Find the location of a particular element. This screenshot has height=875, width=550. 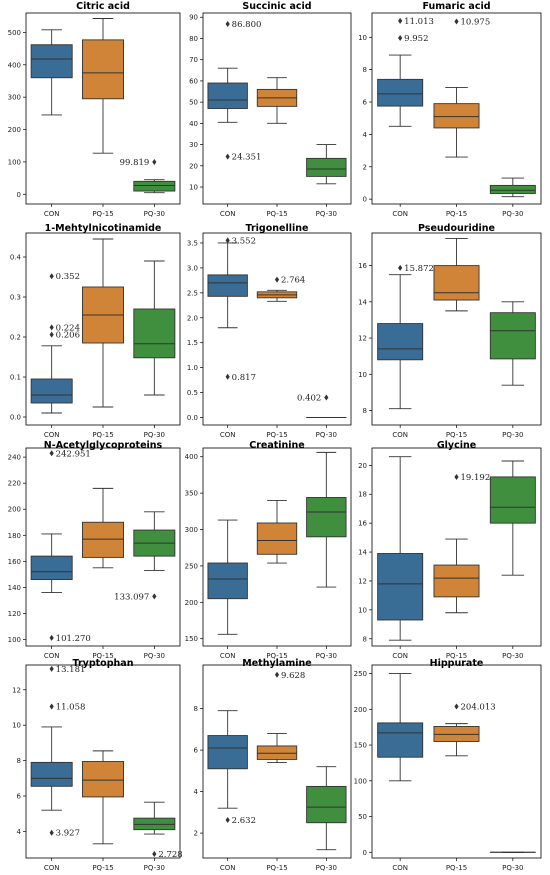

y-tick-label: 40 is located at coordinates (193, 124).